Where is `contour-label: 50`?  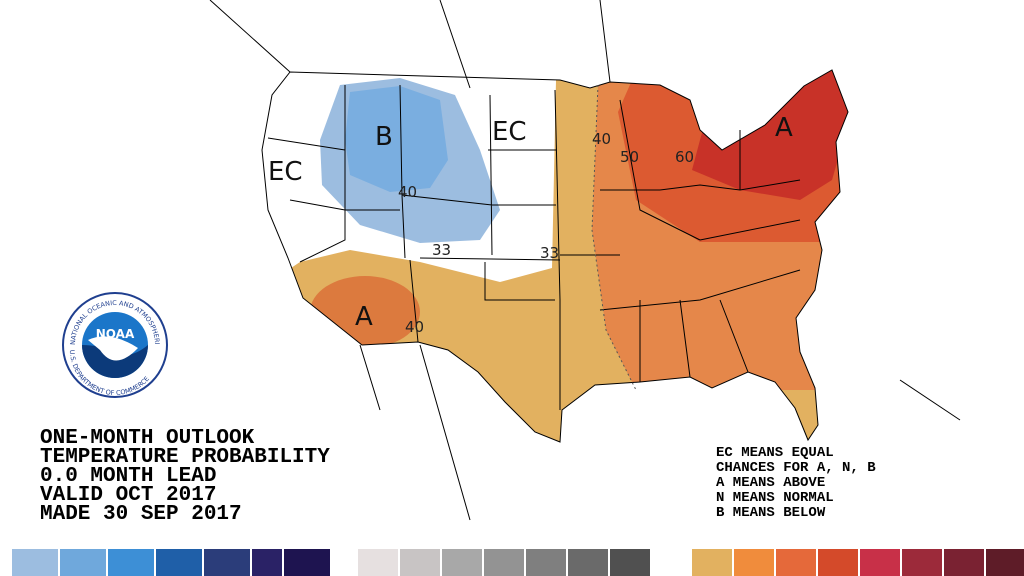 contour-label: 50 is located at coordinates (629, 157).